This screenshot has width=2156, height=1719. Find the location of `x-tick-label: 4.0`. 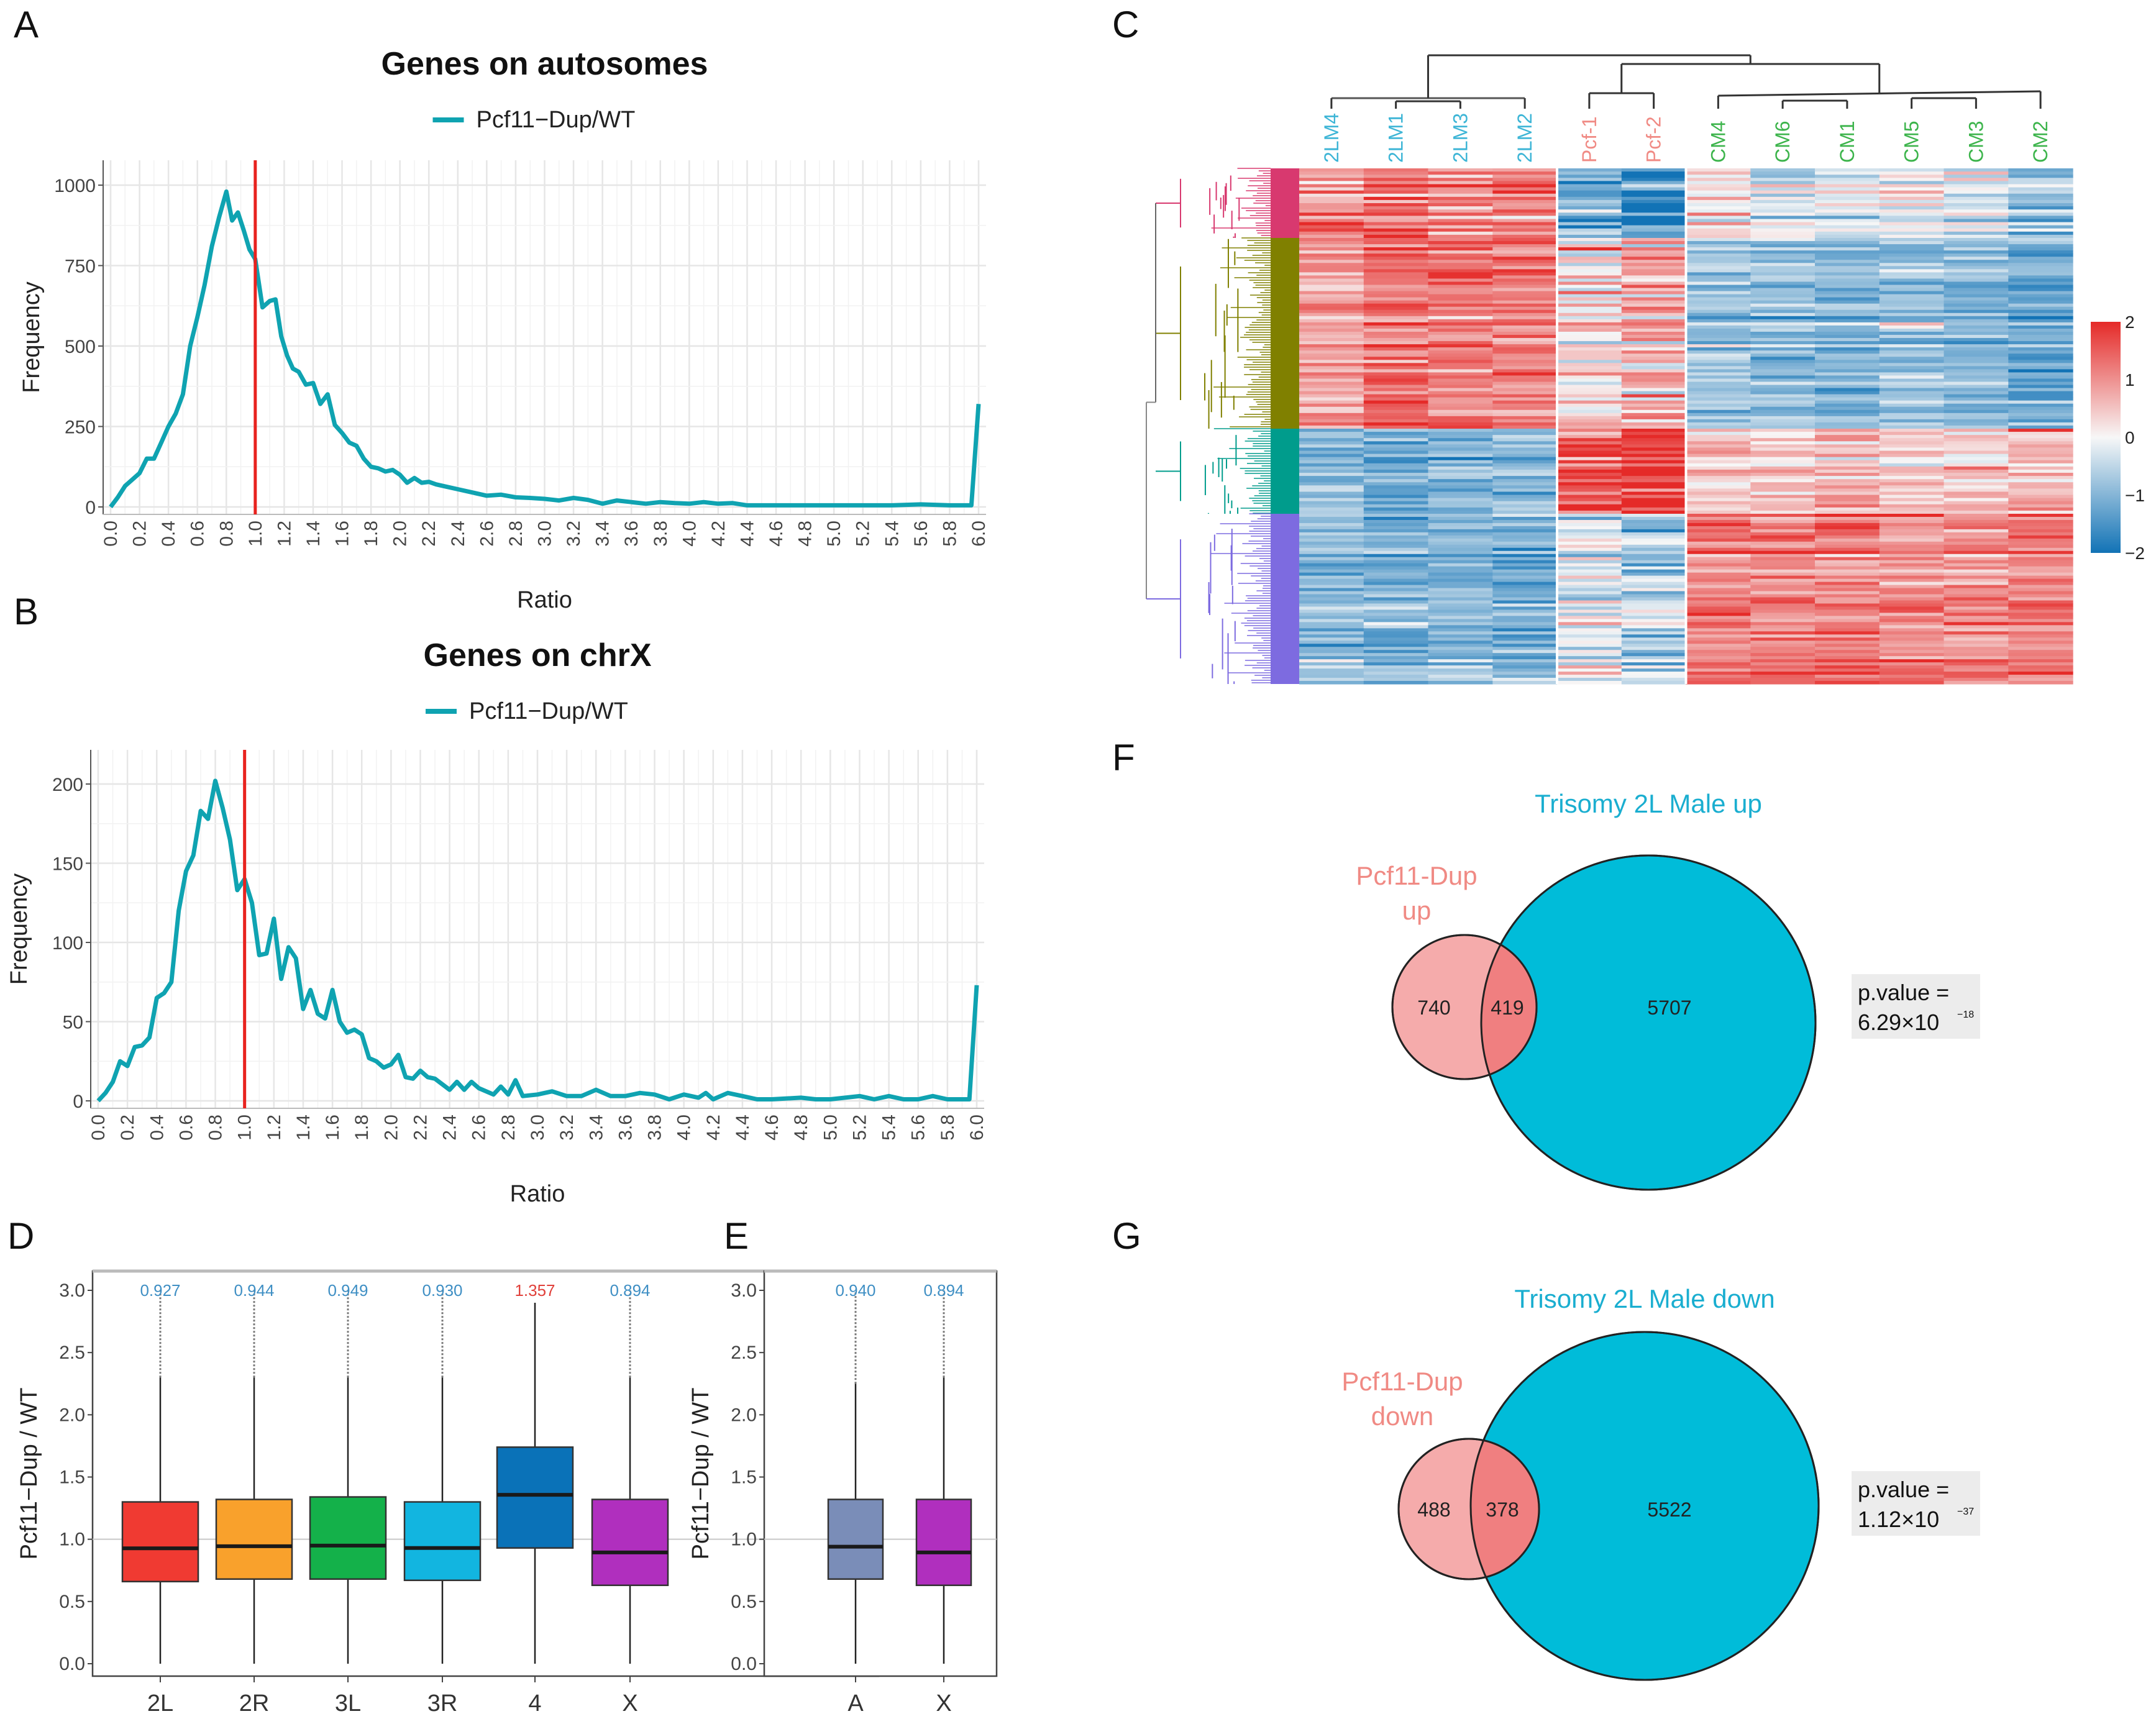

x-tick-label: 4.0 is located at coordinates (684, 1128).